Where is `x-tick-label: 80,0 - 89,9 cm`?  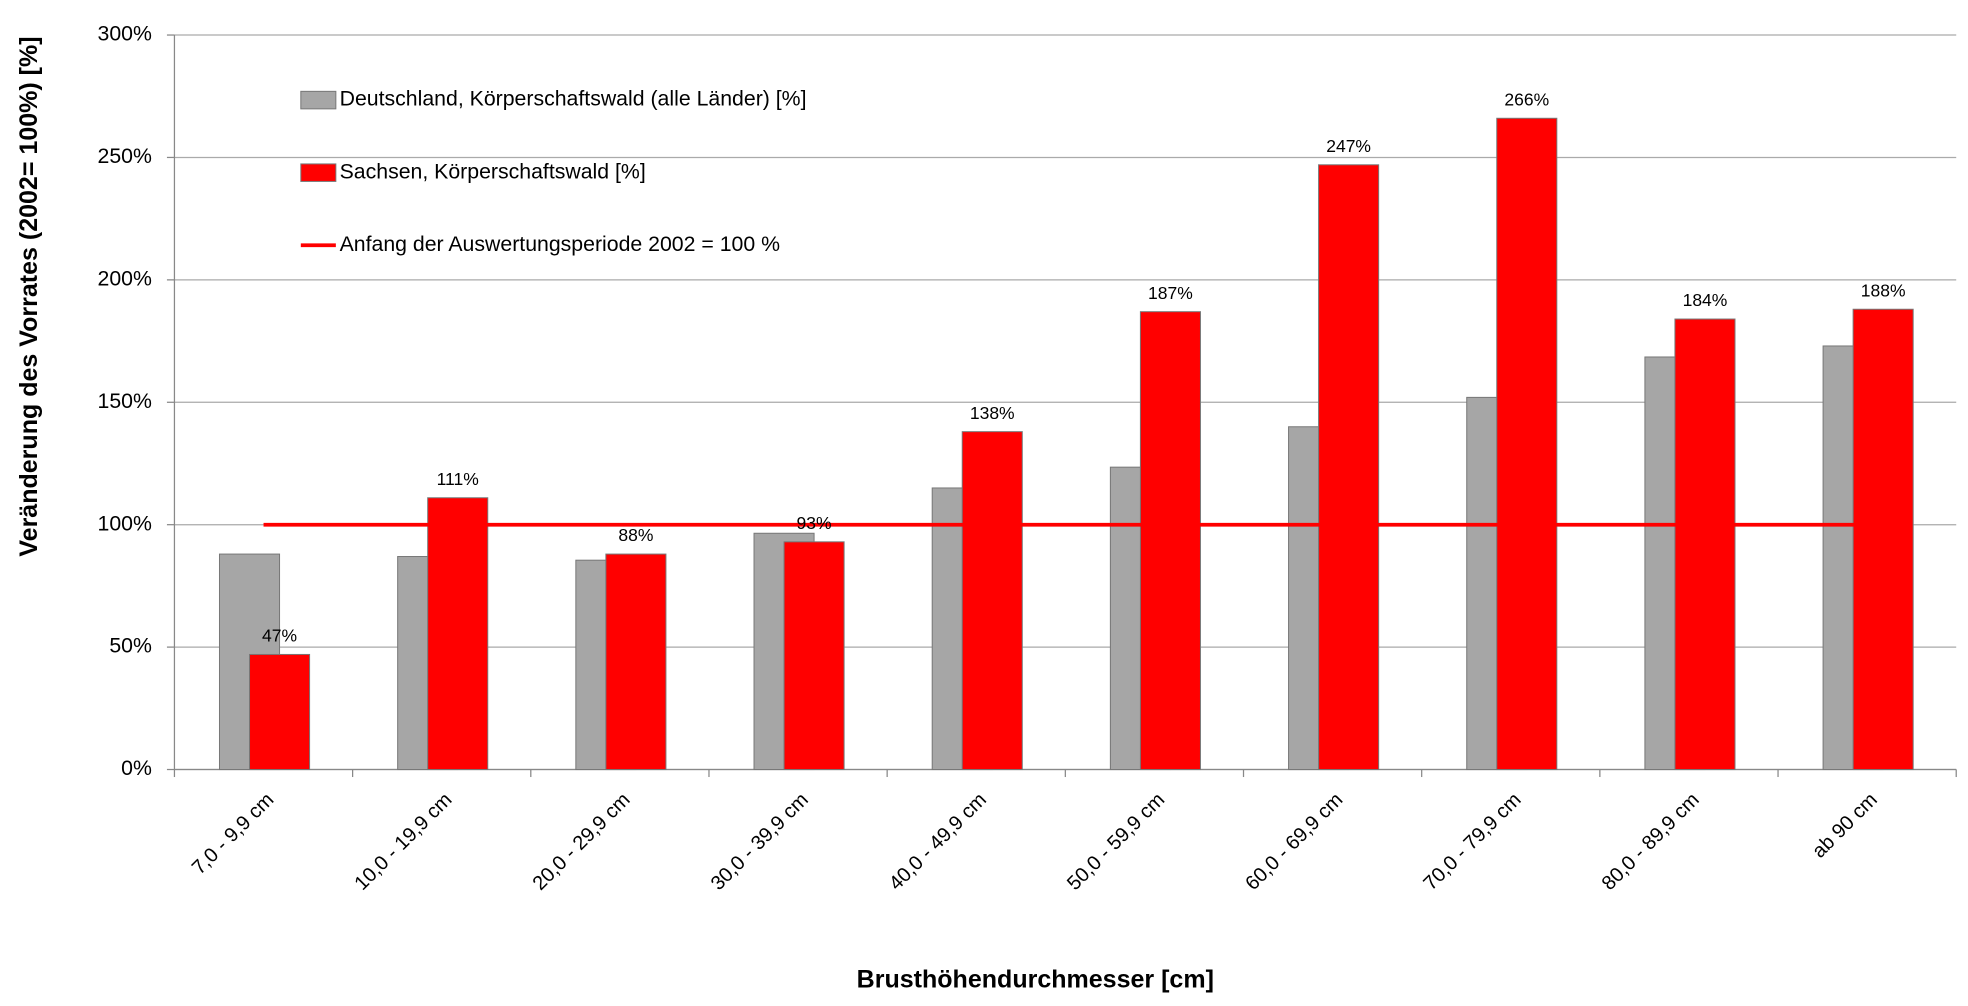
x-tick-label: 80,0 - 89,9 cm is located at coordinates (1651, 842).